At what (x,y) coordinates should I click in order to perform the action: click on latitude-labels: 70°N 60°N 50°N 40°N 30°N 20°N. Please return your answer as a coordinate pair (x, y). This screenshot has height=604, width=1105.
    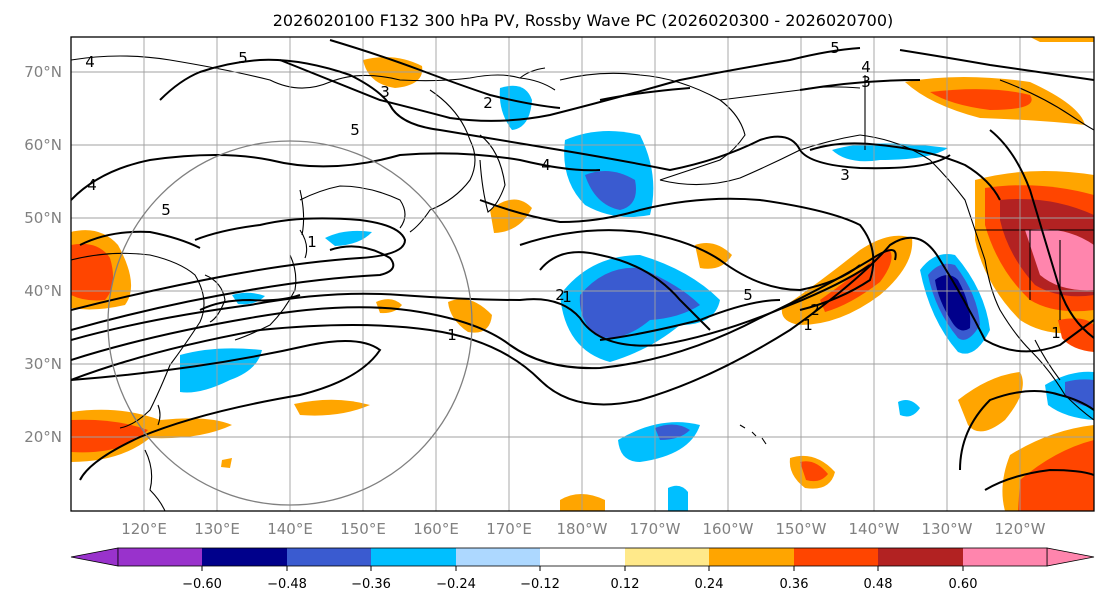
    Looking at the image, I should click on (43, 254).